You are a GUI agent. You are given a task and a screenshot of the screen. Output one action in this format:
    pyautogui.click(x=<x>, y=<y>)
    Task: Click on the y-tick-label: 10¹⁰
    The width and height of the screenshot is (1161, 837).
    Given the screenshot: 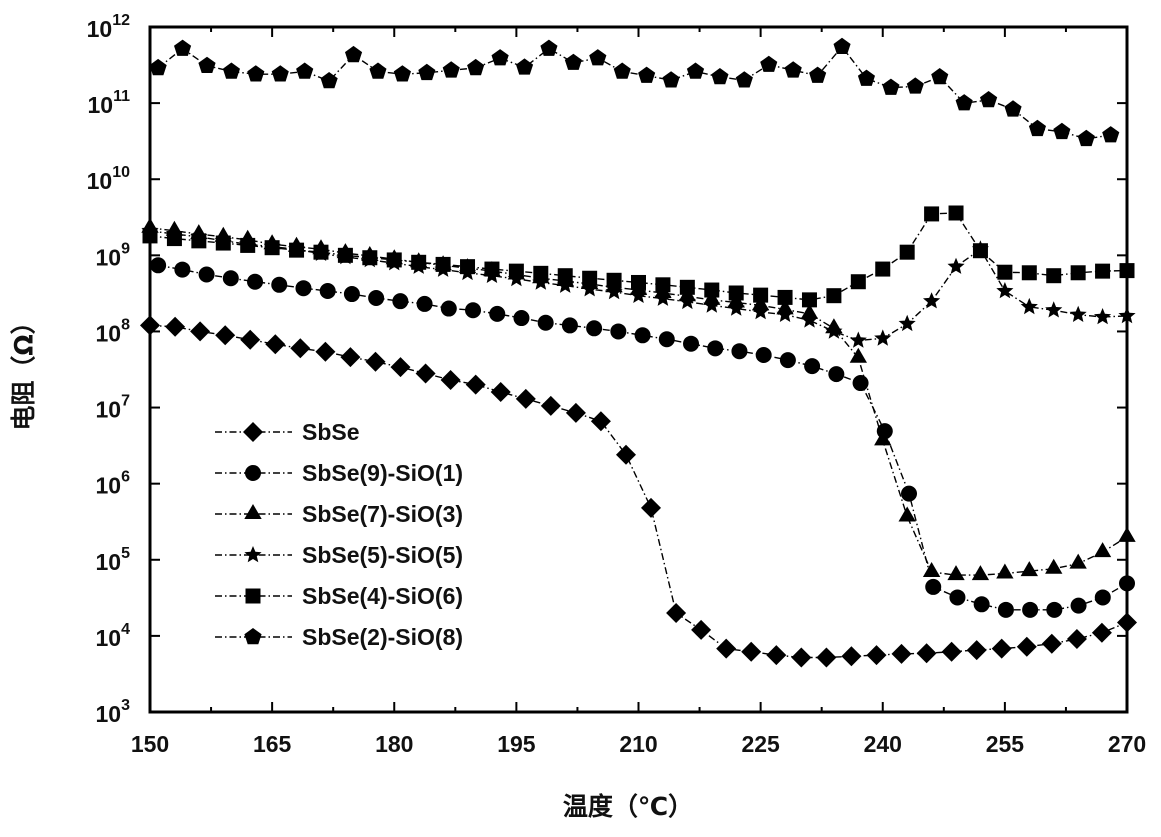 What is the action you would take?
    pyautogui.click(x=108, y=179)
    